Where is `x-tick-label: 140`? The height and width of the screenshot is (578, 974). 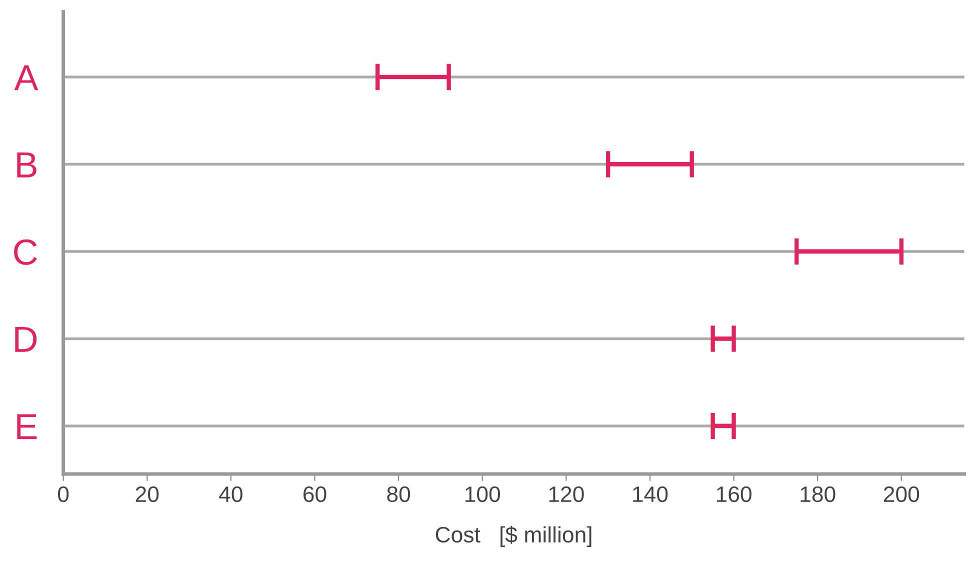 x-tick-label: 140 is located at coordinates (650, 494).